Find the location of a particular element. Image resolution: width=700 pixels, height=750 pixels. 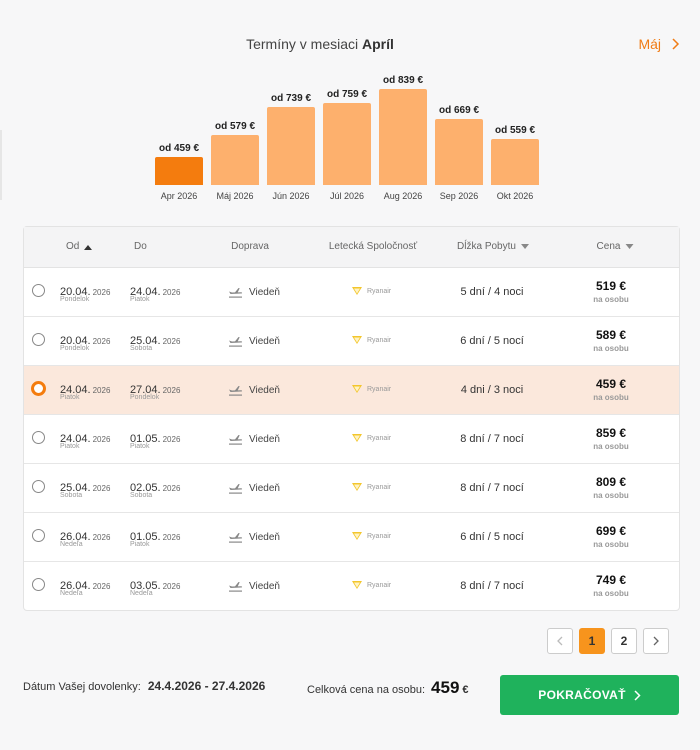

row-price-value: 459 € is located at coordinates (611, 384).